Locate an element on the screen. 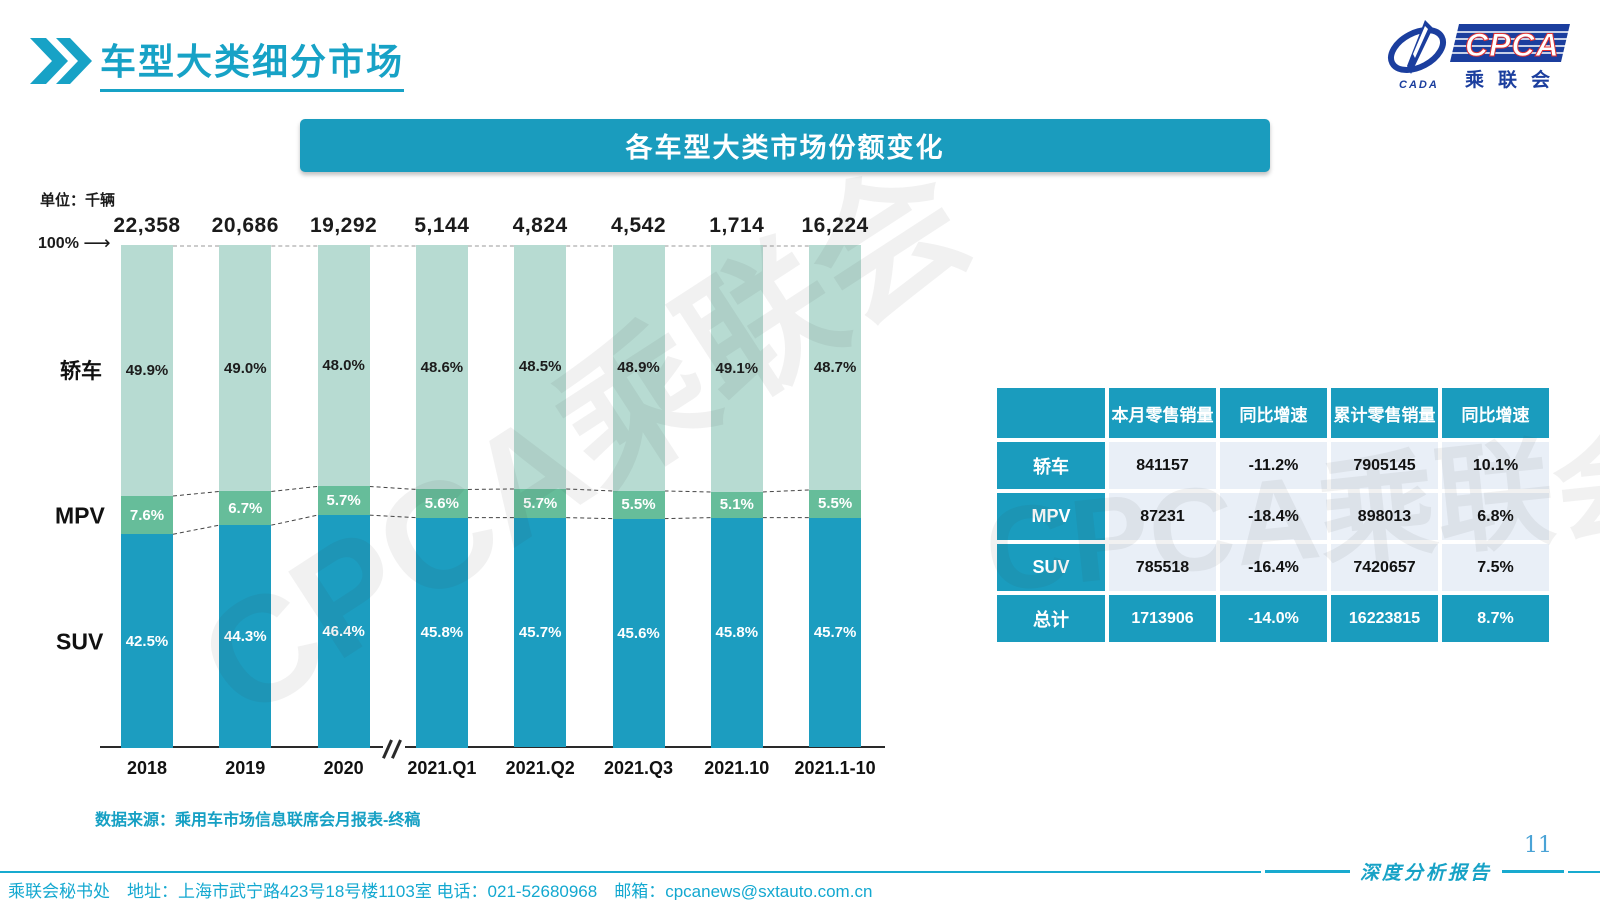 Image resolution: width=1600 pixels, height=900 pixels. segment-value-label: 48.0% is located at coordinates (343, 366).